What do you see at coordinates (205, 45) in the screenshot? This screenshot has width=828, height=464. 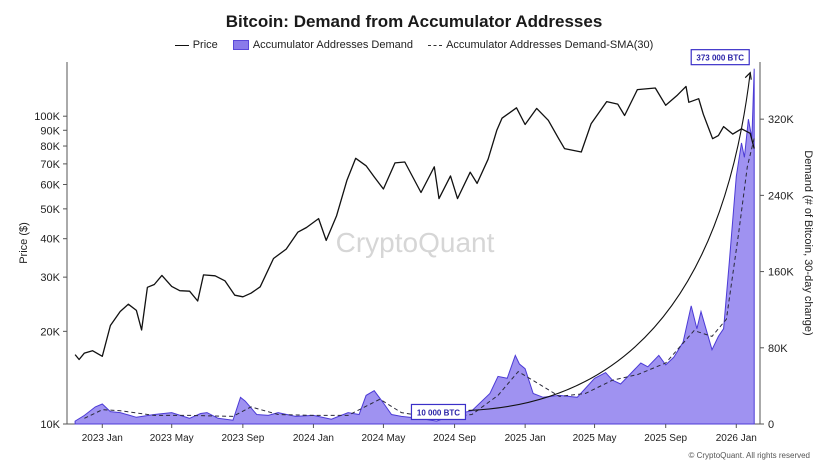 I see `legend-price-label: Price` at bounding box center [205, 45].